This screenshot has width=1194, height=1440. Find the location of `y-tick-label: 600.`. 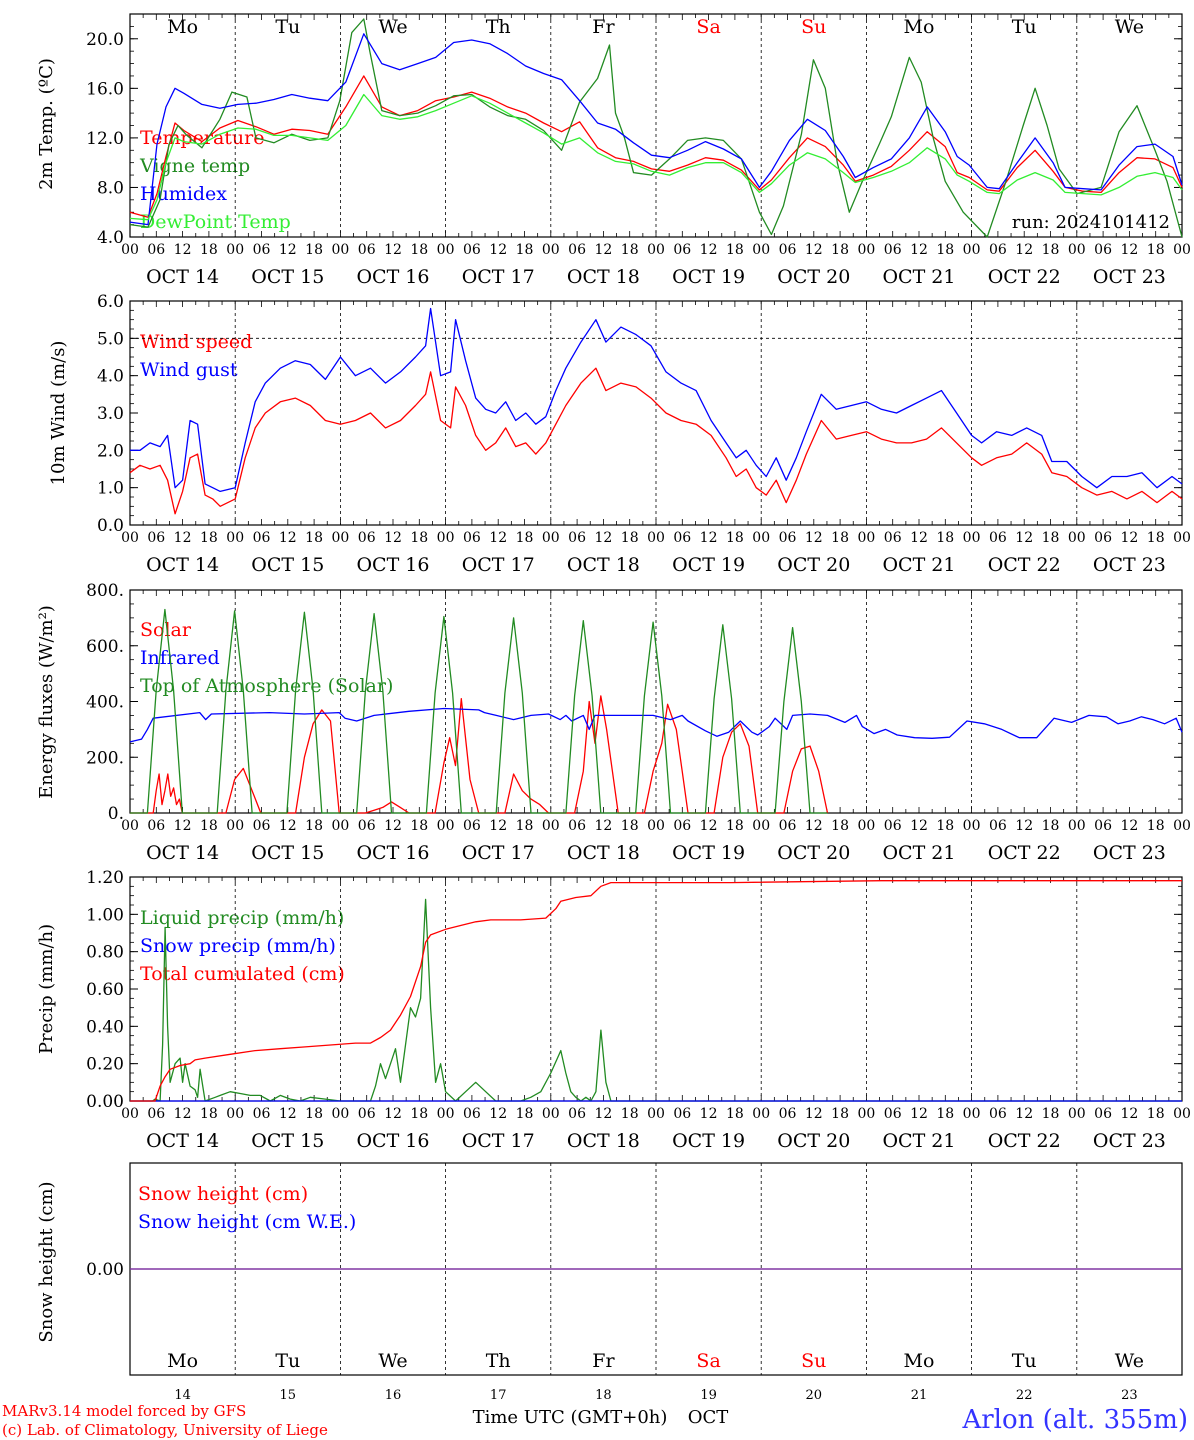

y-tick-label: 600. is located at coordinates (105, 647).